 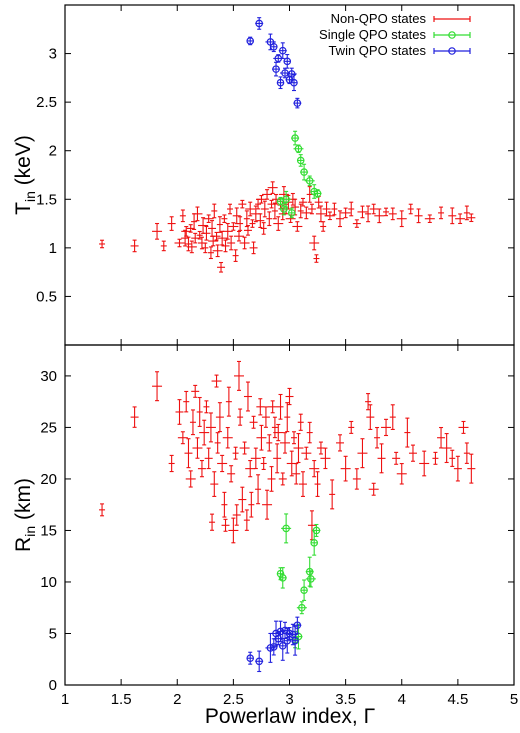 I want to click on legend-label: Non-QPO states, so click(x=379, y=18).